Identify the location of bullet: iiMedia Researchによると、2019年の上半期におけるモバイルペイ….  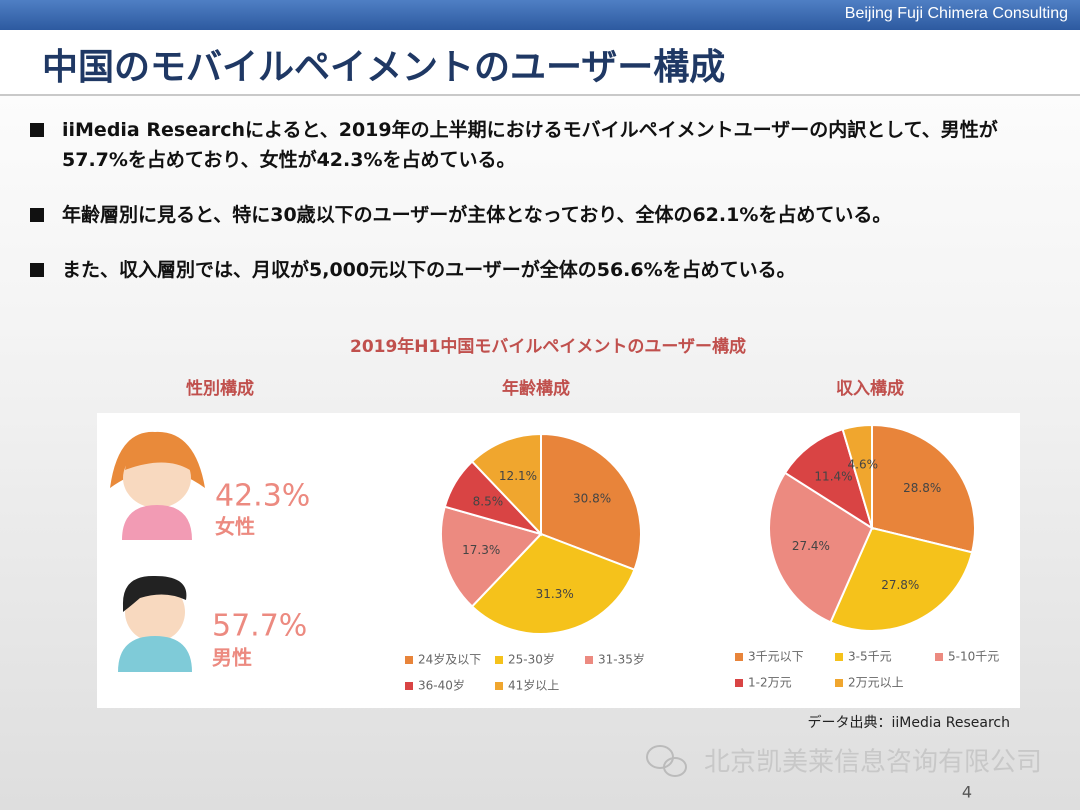
(535, 145).